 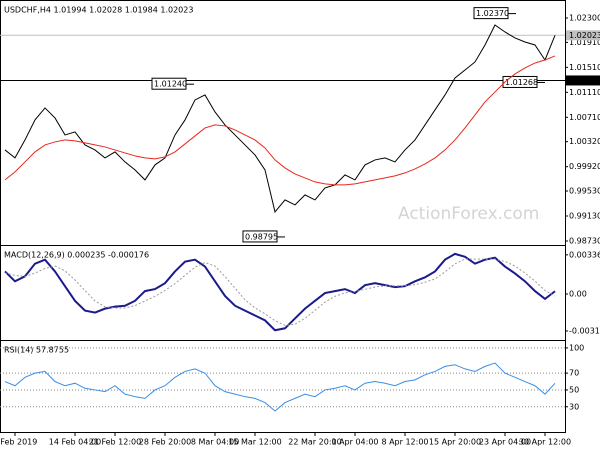 What do you see at coordinates (165, 442) in the screenshot?
I see `x-tick-label: 28 Feb 20:00` at bounding box center [165, 442].